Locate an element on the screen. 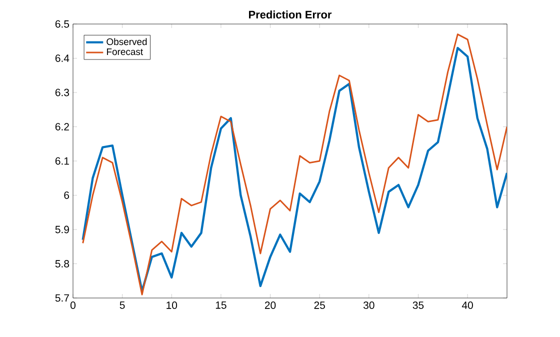  legend-label: Observed is located at coordinates (126, 42).